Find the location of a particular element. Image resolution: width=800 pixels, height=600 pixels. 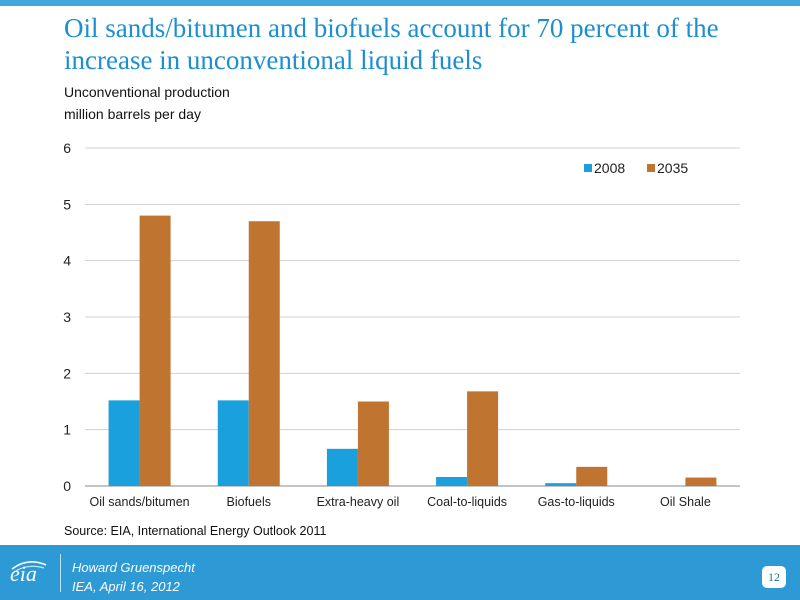

chart-subtitle: Unconventional production is located at coordinates (147, 92).